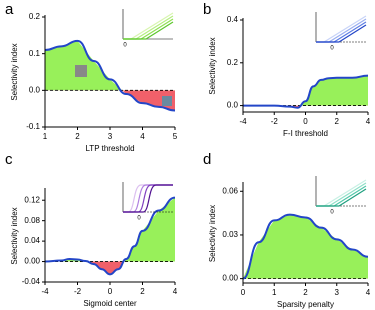  Describe the element at coordinates (305, 304) in the screenshot. I see `x-axis-label: Sparsity penalty` at that location.